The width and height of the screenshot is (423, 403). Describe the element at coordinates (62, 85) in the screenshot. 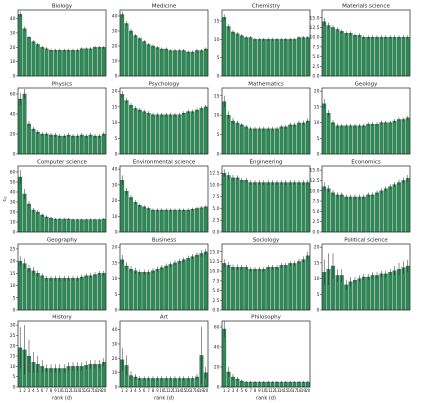

I see `panel-title: Physics` at that location.